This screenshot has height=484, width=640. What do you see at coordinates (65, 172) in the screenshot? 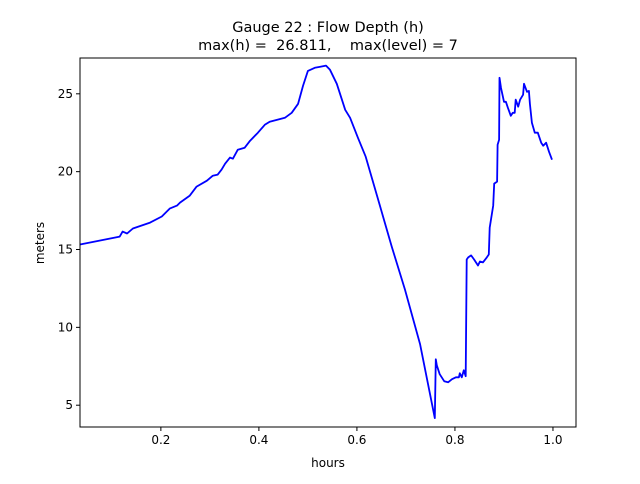
I see `y-tick-label: 20` at bounding box center [65, 172].